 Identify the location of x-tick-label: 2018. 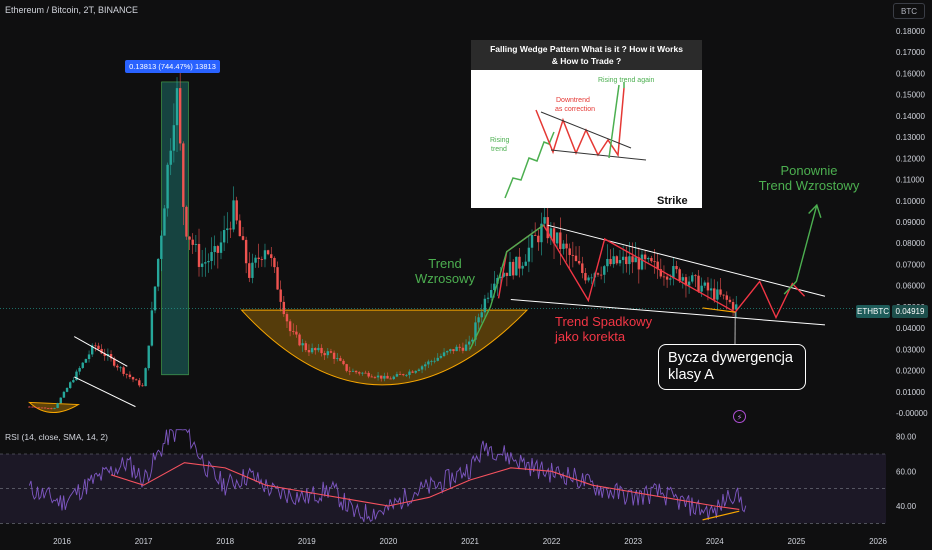
(225, 541).